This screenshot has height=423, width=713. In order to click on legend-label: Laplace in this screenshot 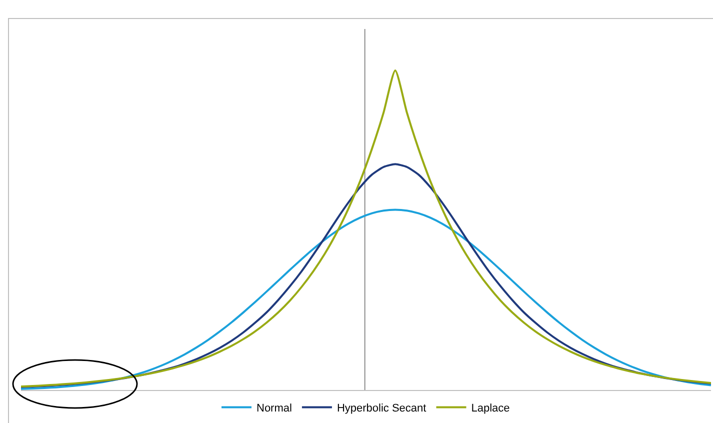, I will do `click(490, 408)`.